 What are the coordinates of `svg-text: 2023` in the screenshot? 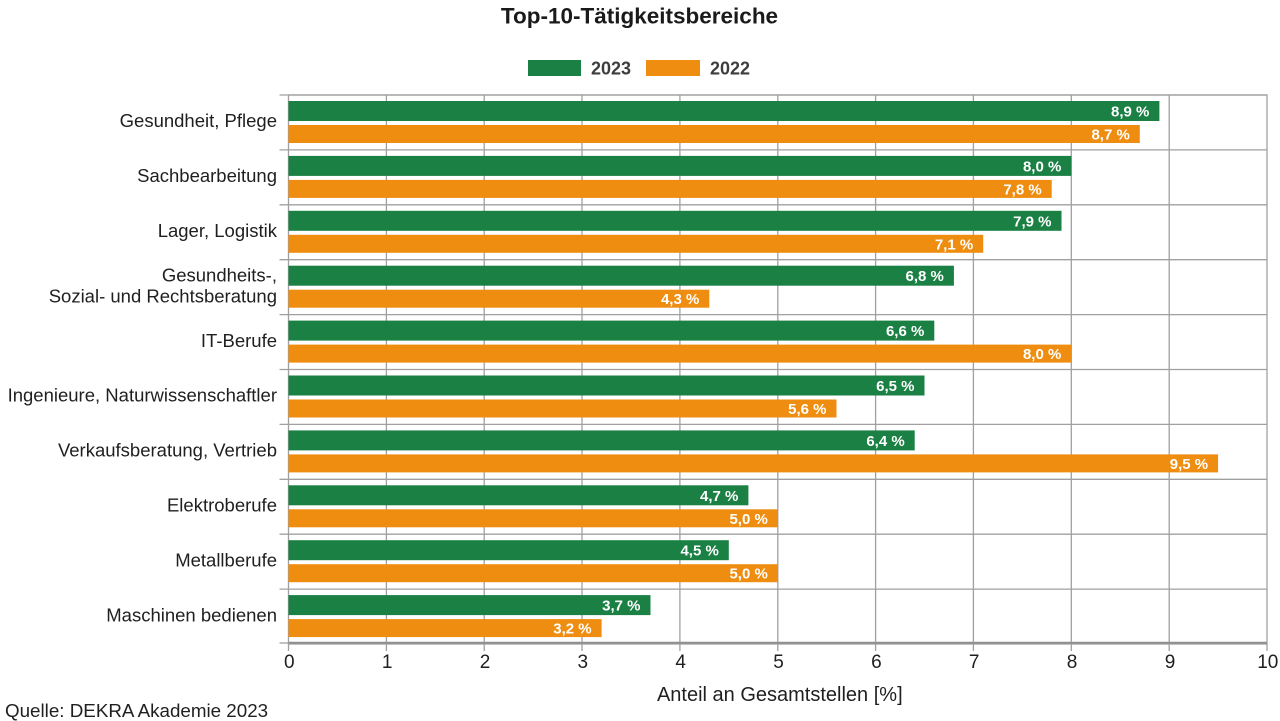 It's located at (611, 69).